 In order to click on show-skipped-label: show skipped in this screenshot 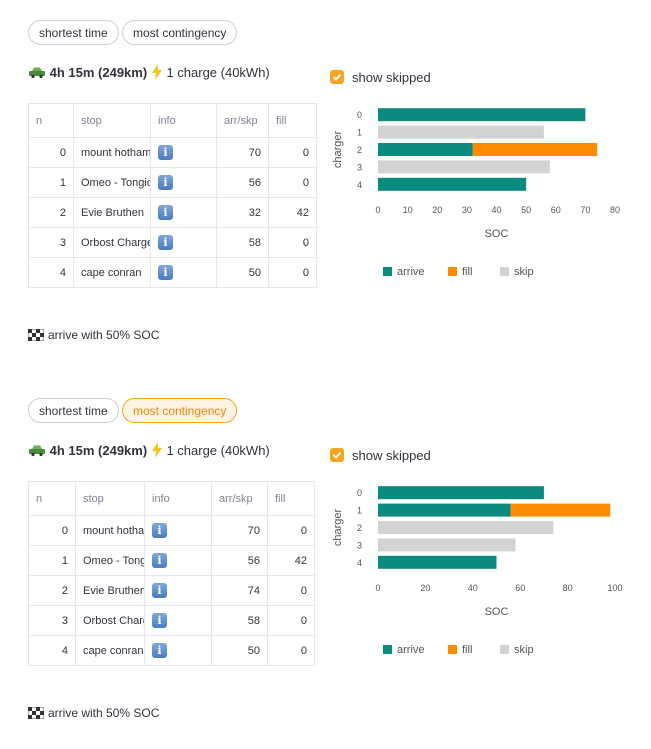, I will do `click(391, 455)`.